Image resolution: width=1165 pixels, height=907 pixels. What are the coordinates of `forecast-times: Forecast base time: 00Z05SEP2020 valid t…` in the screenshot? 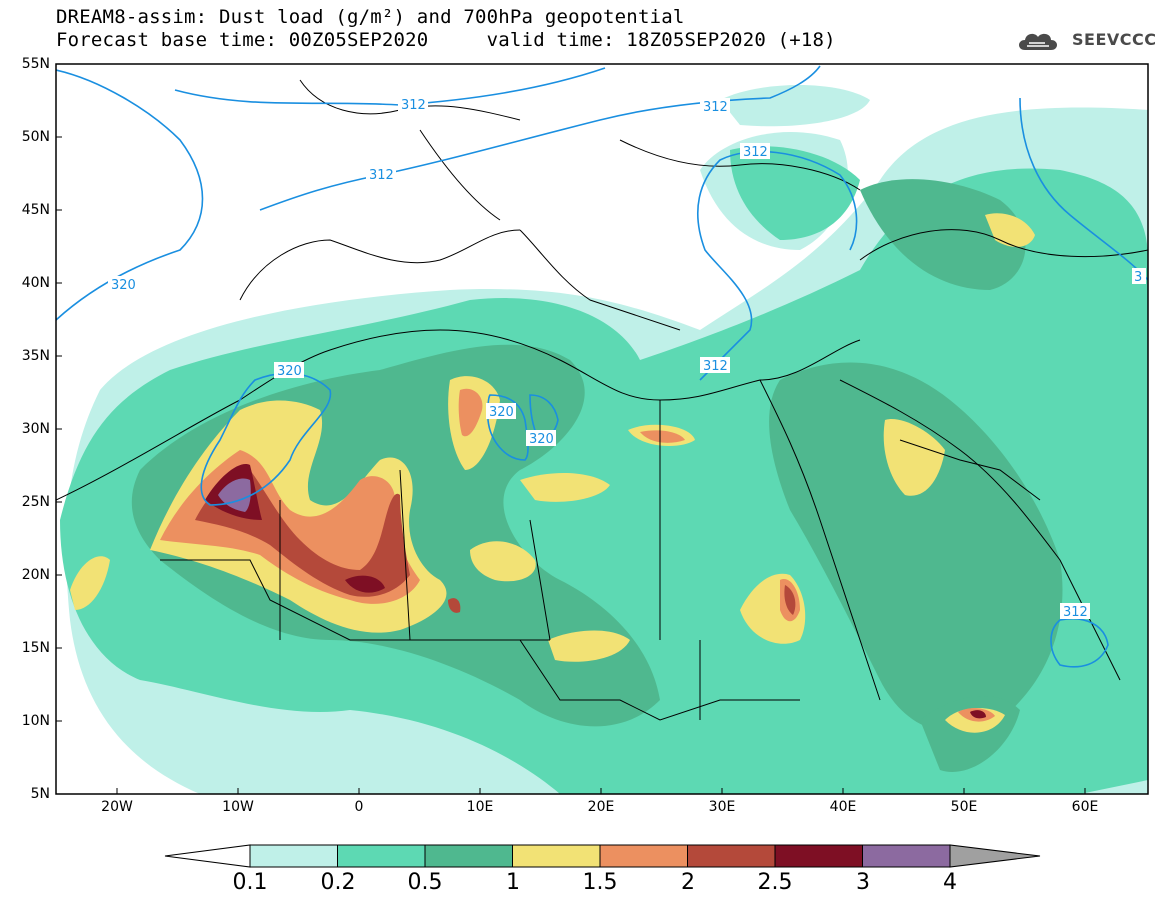 It's located at (446, 40).